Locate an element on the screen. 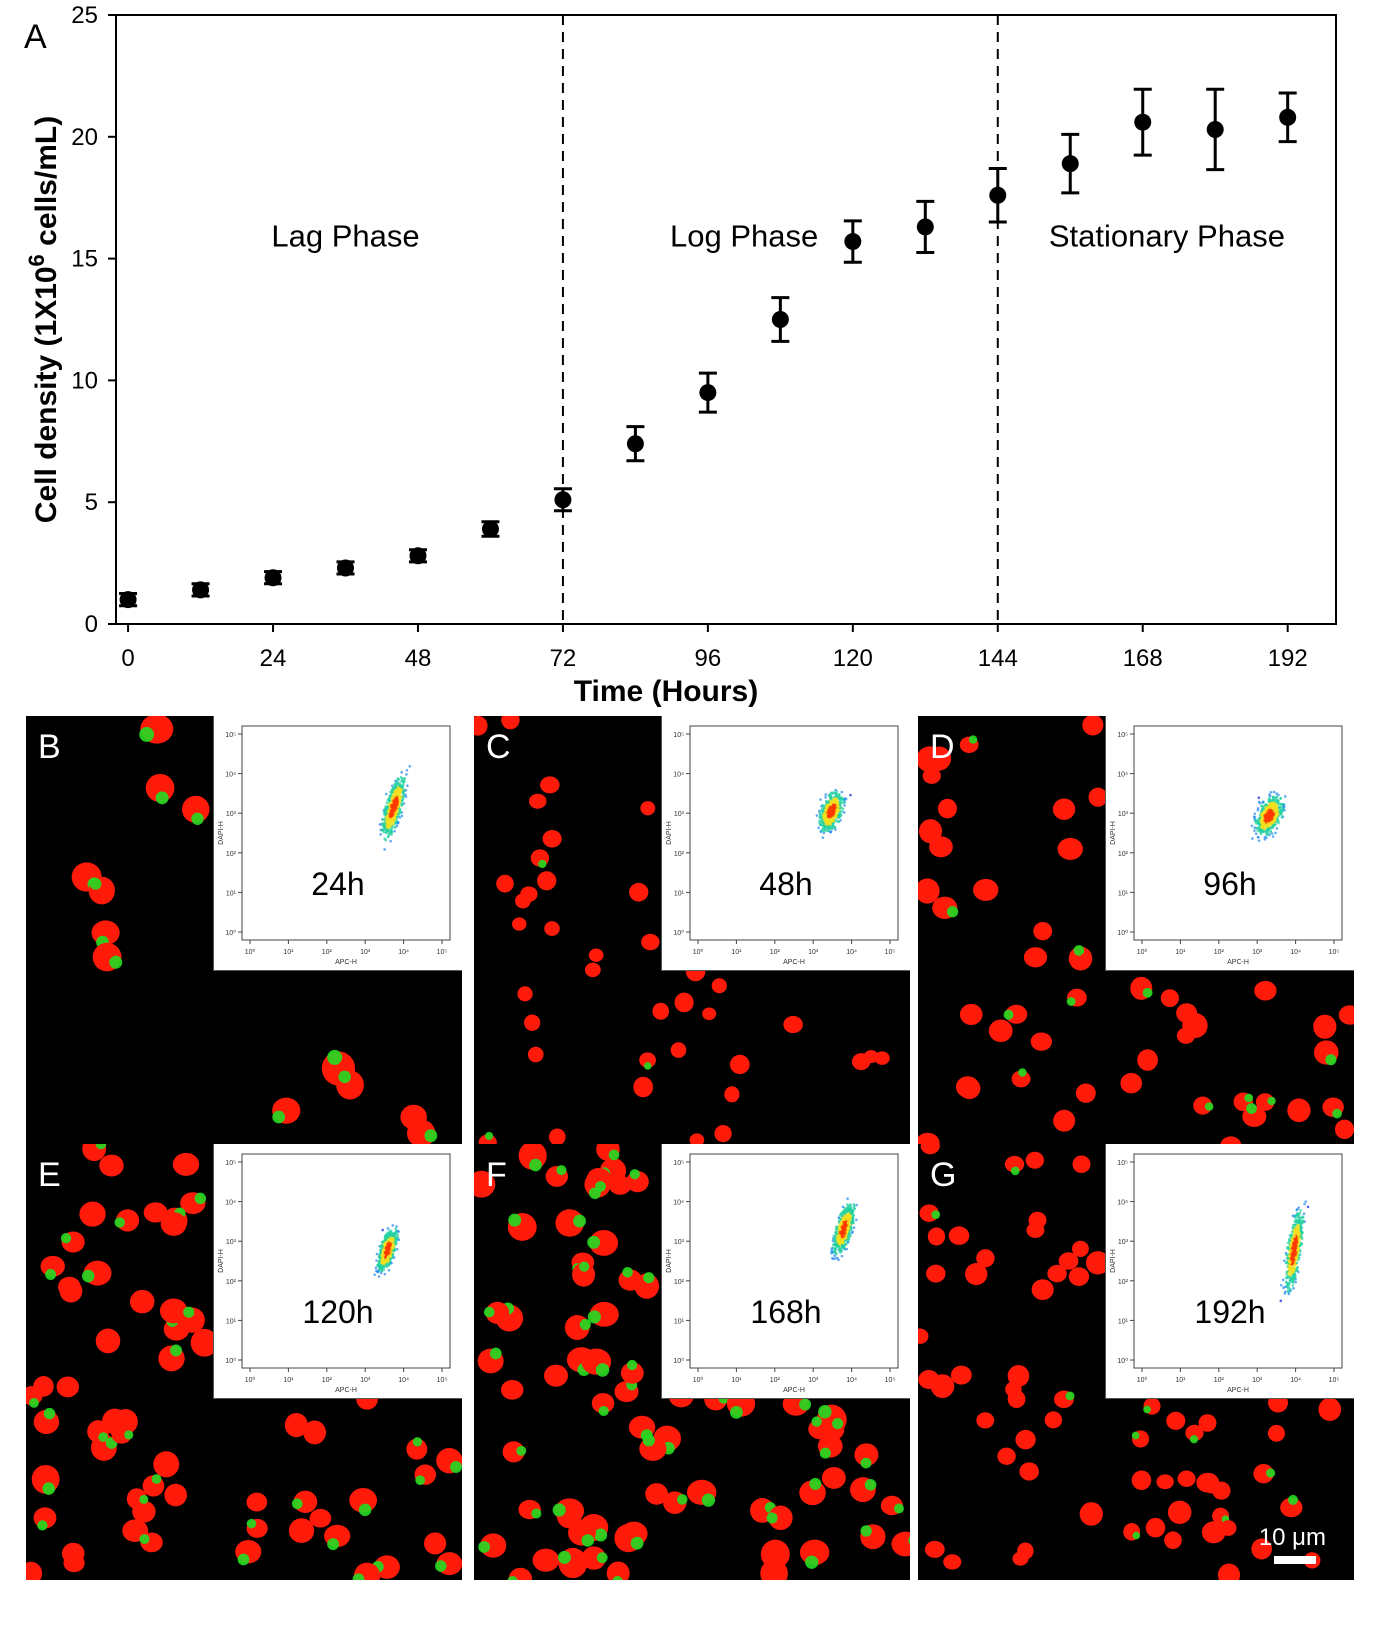 The image size is (1392, 1625). flow-y-axis-label: DAPI-H is located at coordinates (221, 1261).